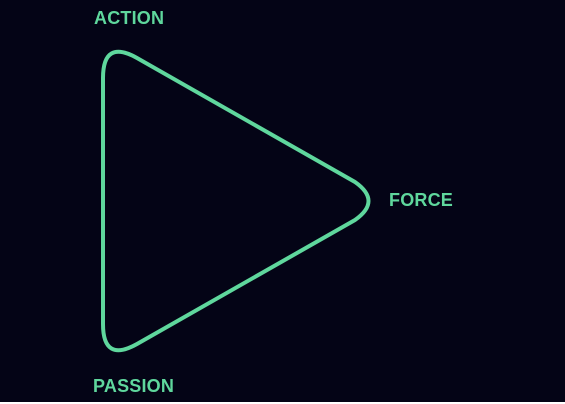  Describe the element at coordinates (134, 386) in the screenshot. I see `label-passion: PASSION` at that location.